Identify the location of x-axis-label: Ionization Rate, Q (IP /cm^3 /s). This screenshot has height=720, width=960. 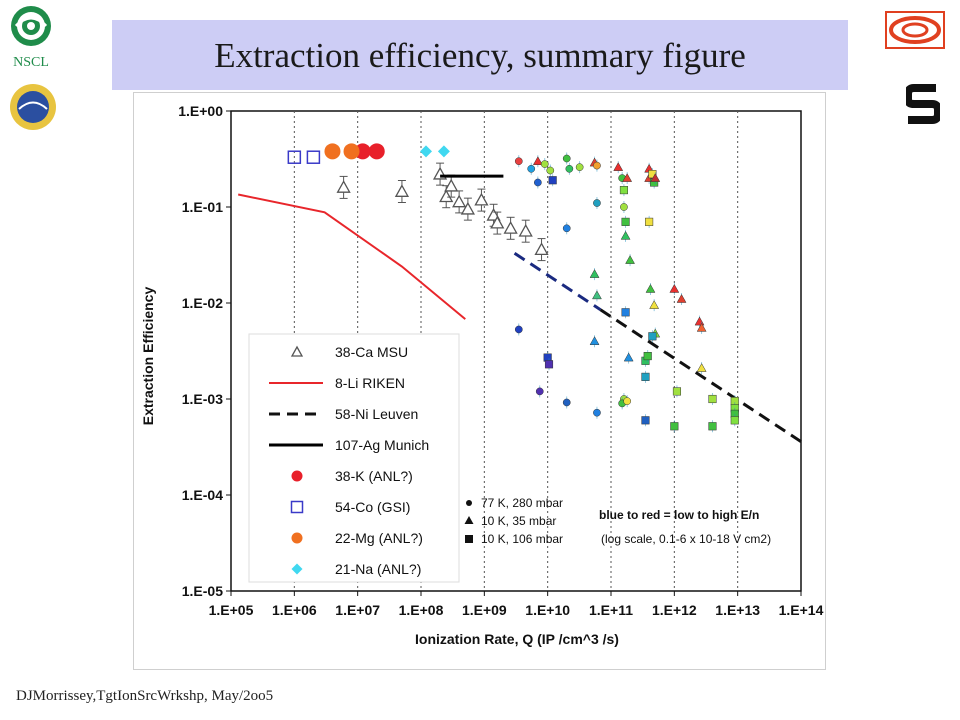
(517, 639).